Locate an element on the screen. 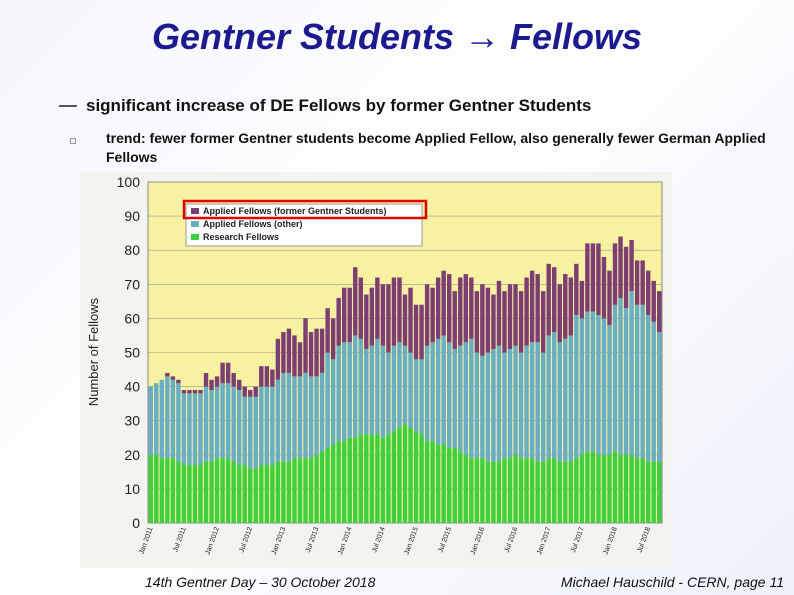 This screenshot has height=595, width=794. slide-title: Gentner Students → Fellows is located at coordinates (397, 36).